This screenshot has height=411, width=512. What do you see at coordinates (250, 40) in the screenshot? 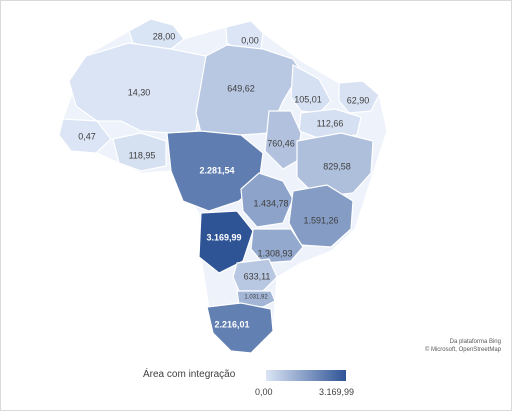
I see `state-value-label: 0,00` at bounding box center [250, 40].